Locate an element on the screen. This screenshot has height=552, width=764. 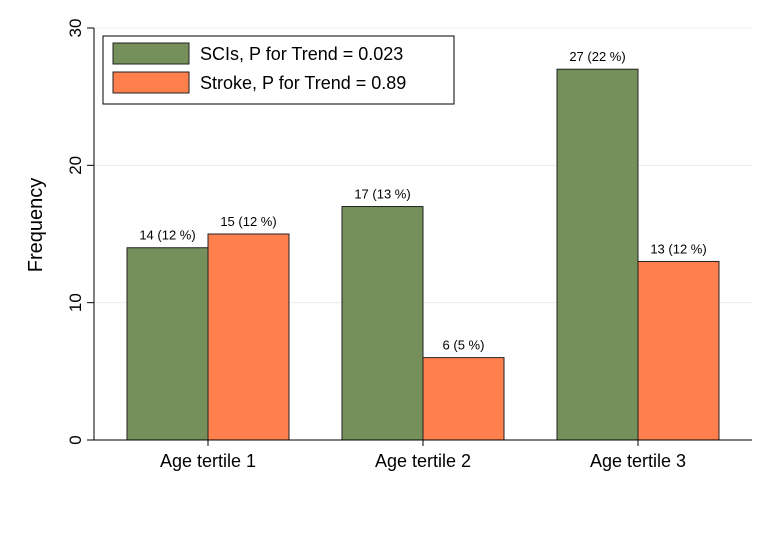
data-label: 15 (12 %) is located at coordinates (248, 221).